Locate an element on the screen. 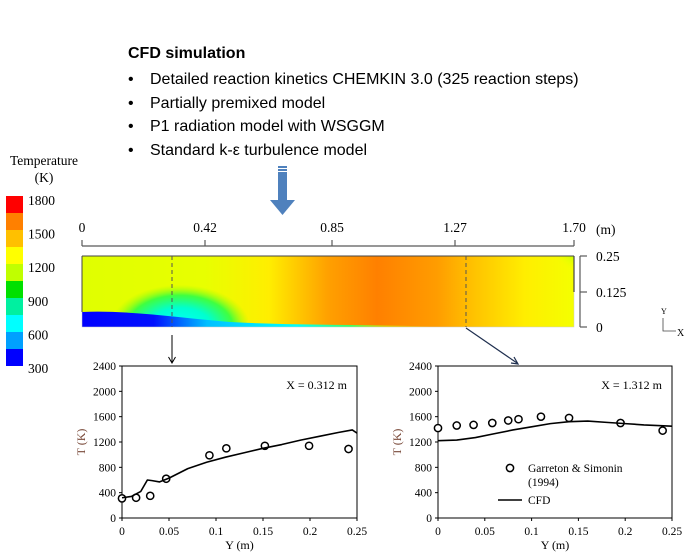  bullet-item: • Standard k-ε turbulence model is located at coordinates (353, 151).